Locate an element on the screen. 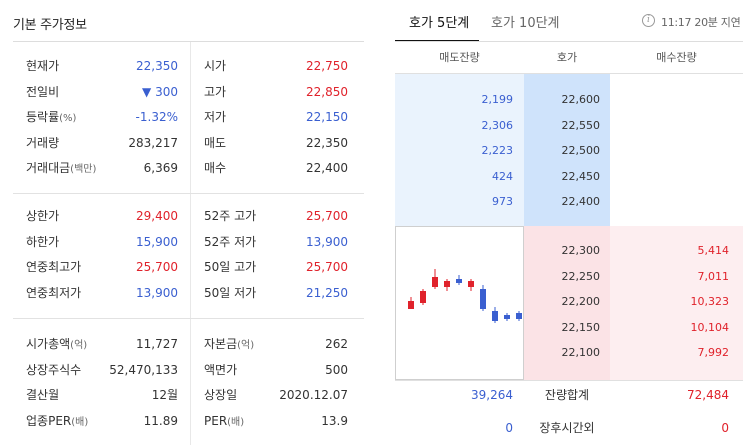 The height and width of the screenshot is (445, 743). field-label: 52주 저가 is located at coordinates (230, 241).